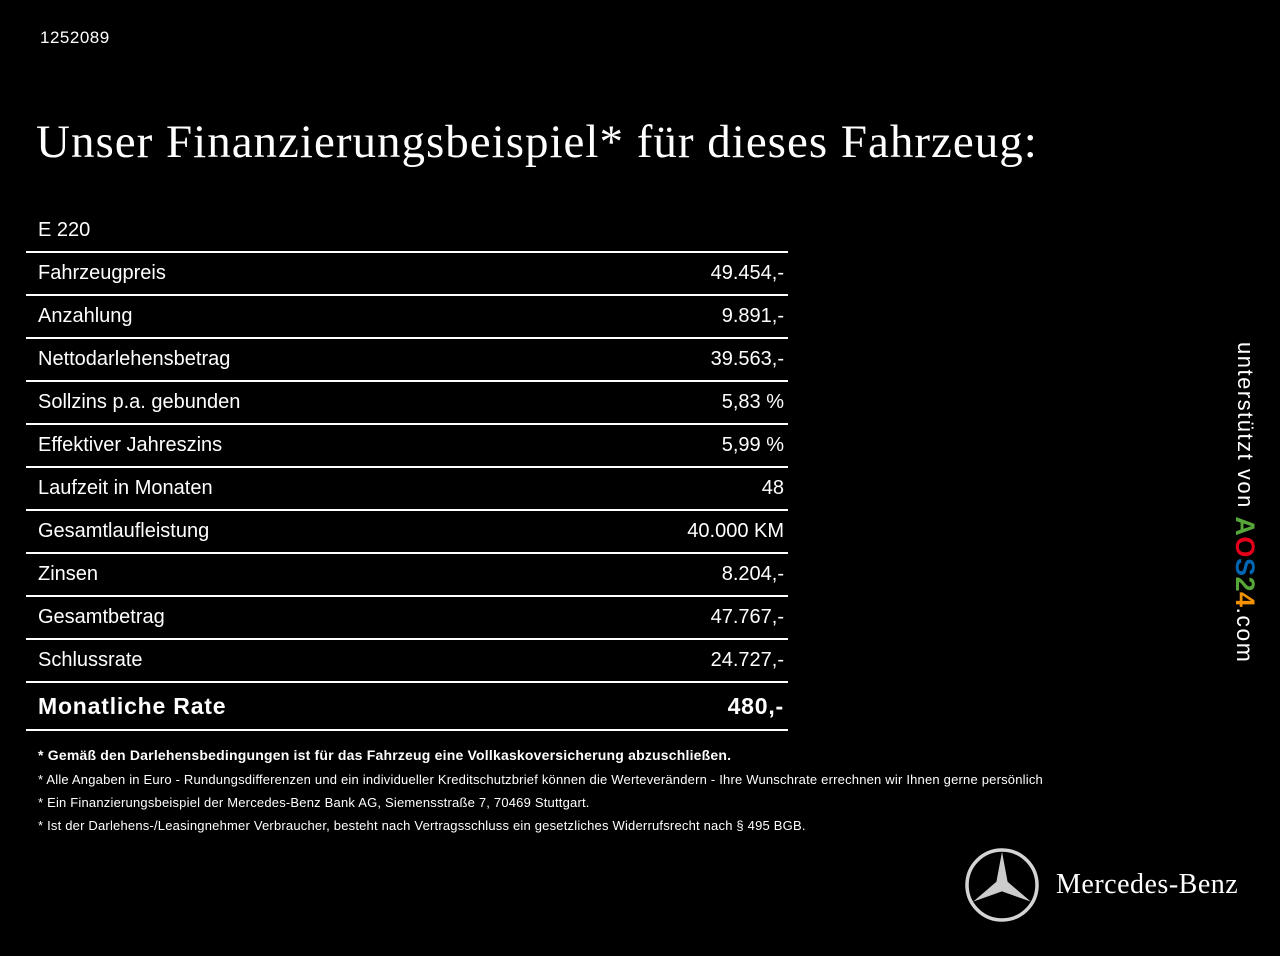  What do you see at coordinates (752, 574) in the screenshot?
I see `row-value: 8.204,-` at bounding box center [752, 574].